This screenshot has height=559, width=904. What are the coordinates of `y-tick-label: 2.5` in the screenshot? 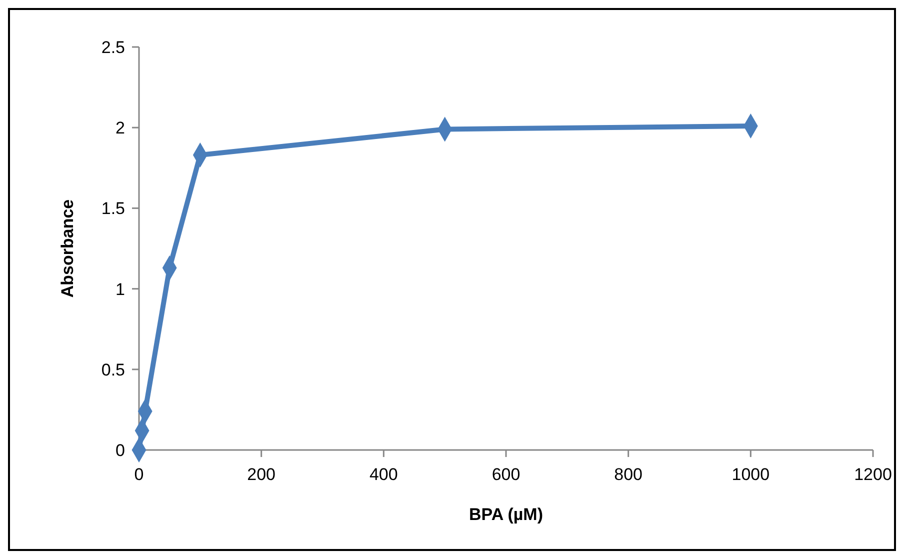 It's located at (113, 47).